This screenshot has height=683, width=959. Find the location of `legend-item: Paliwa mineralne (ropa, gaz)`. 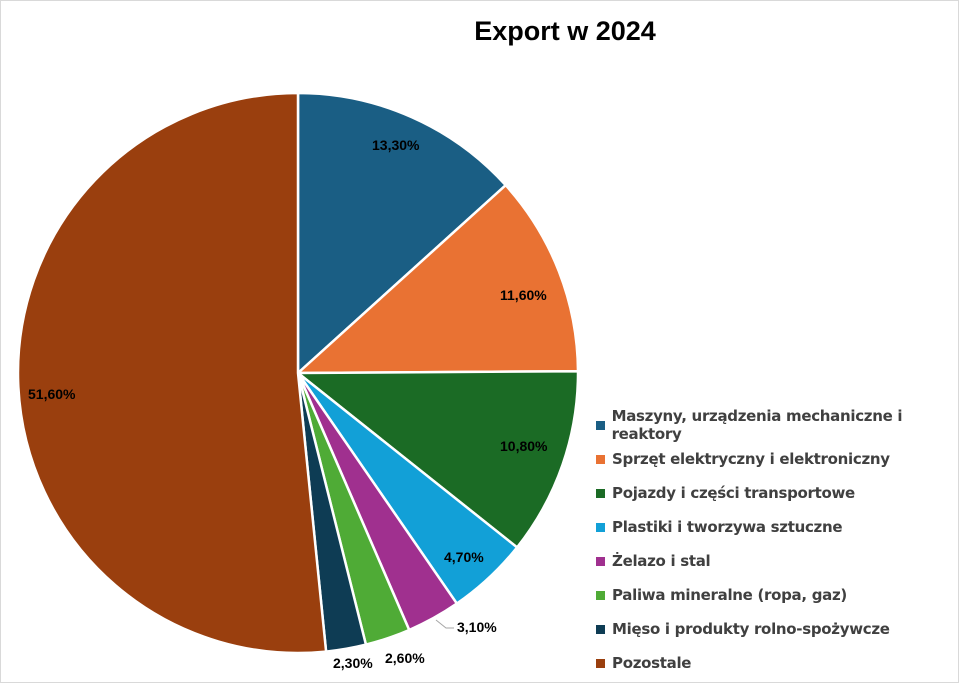

legend-item: Paliwa mineralne (ropa, gaz) is located at coordinates (777, 595).